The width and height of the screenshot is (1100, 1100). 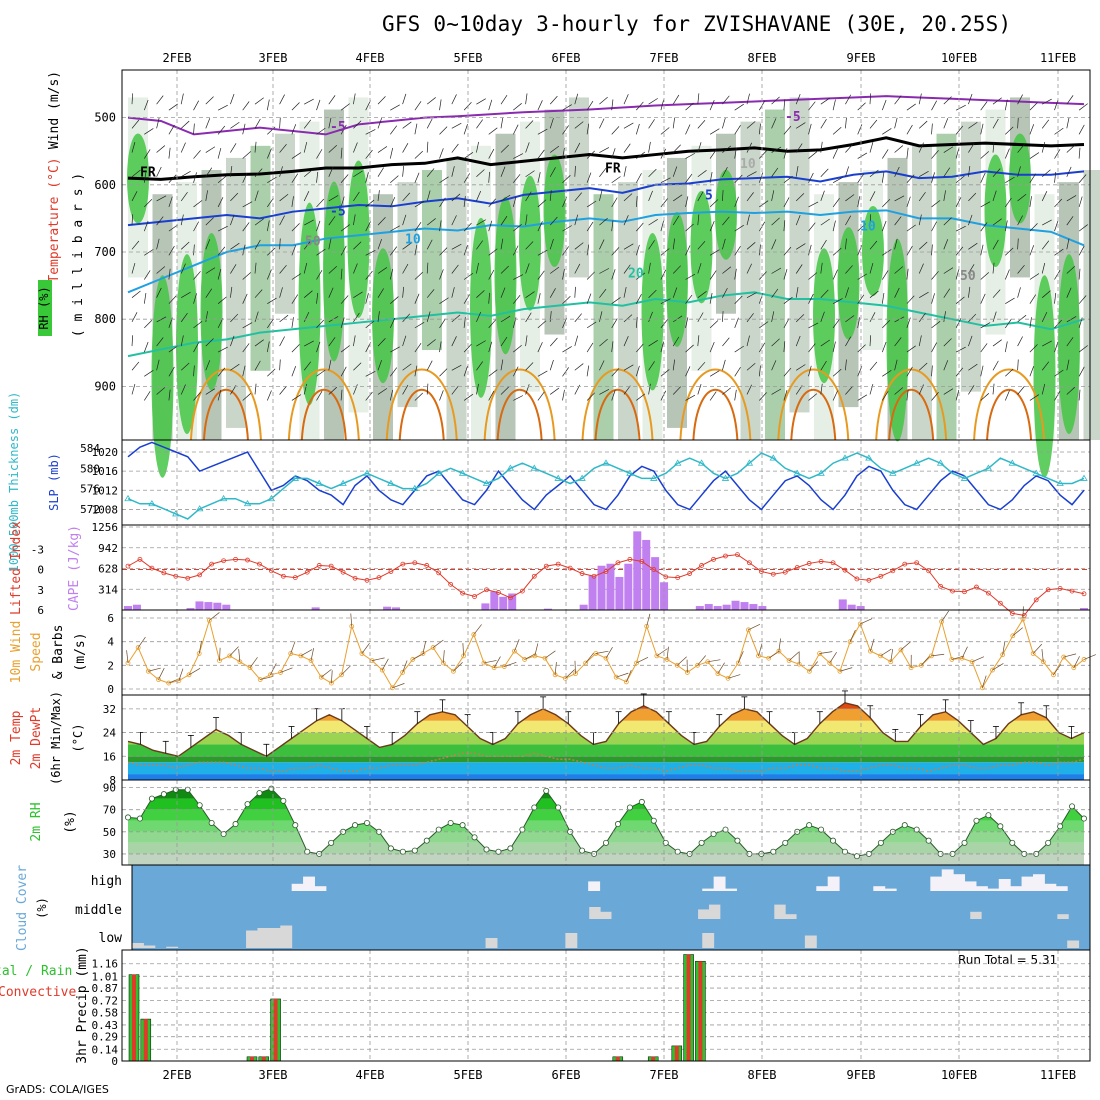 What do you see at coordinates (105, 471) in the screenshot?
I see `slp-tick: 1016` at bounding box center [105, 471].